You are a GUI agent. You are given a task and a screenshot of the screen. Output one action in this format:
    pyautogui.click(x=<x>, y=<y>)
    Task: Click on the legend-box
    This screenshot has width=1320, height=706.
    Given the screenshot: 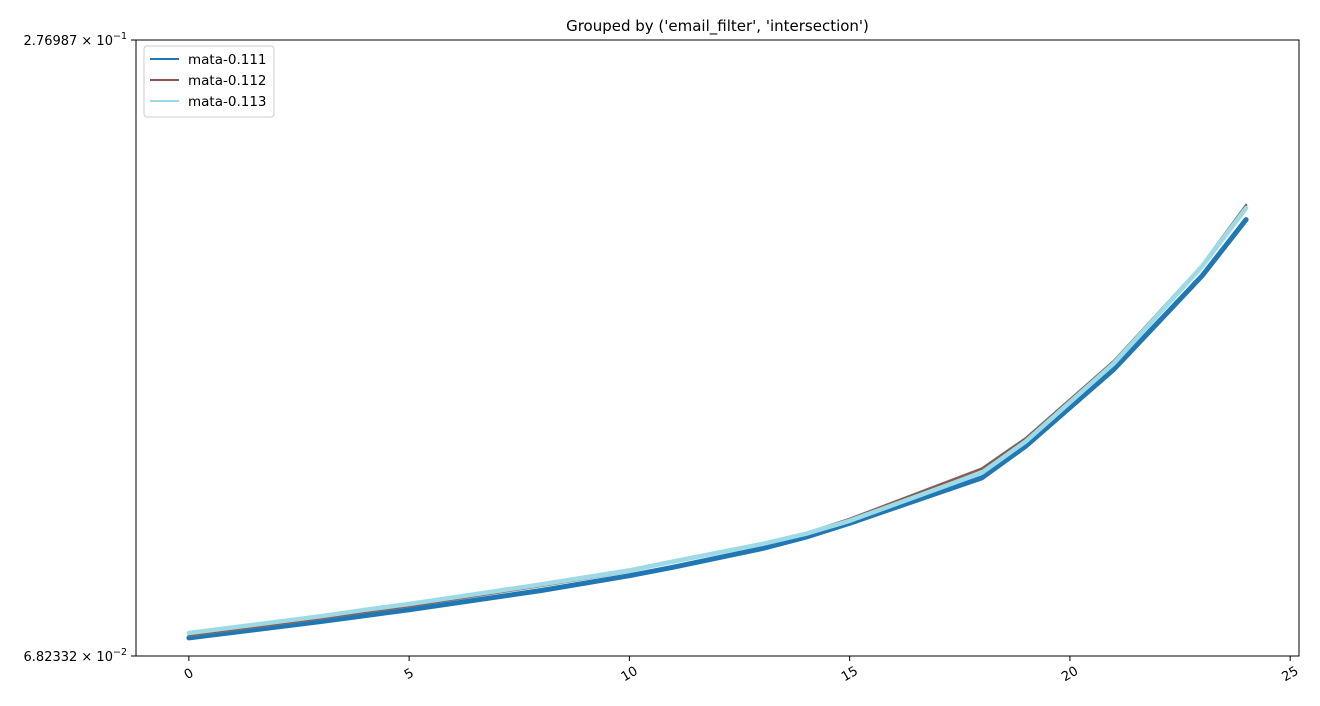 What is the action you would take?
    pyautogui.click(x=209, y=81)
    